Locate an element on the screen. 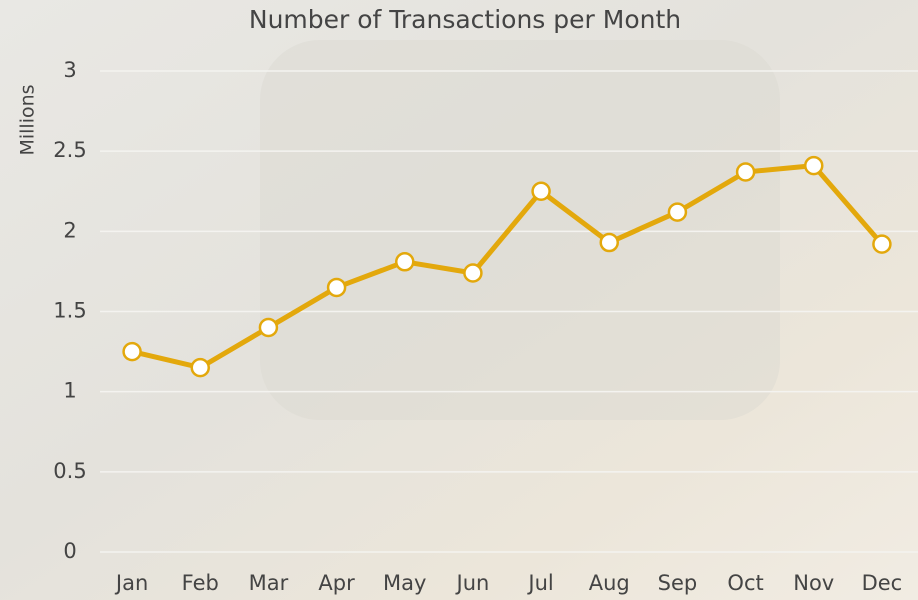 The width and height of the screenshot is (918, 600). y-tick-label: 0 is located at coordinates (69, 551).